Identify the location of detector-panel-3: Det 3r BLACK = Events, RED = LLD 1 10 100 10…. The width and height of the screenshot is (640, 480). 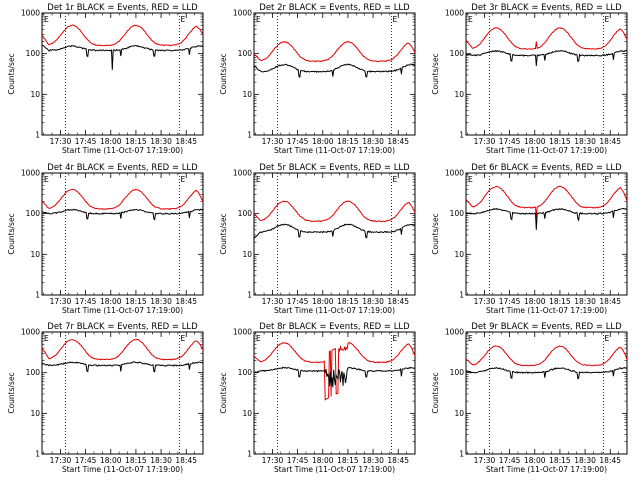
(529, 79).